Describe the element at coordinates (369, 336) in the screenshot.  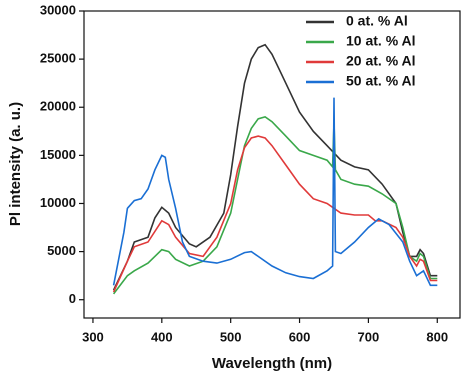
I see `x-tick-label: 700` at that location.